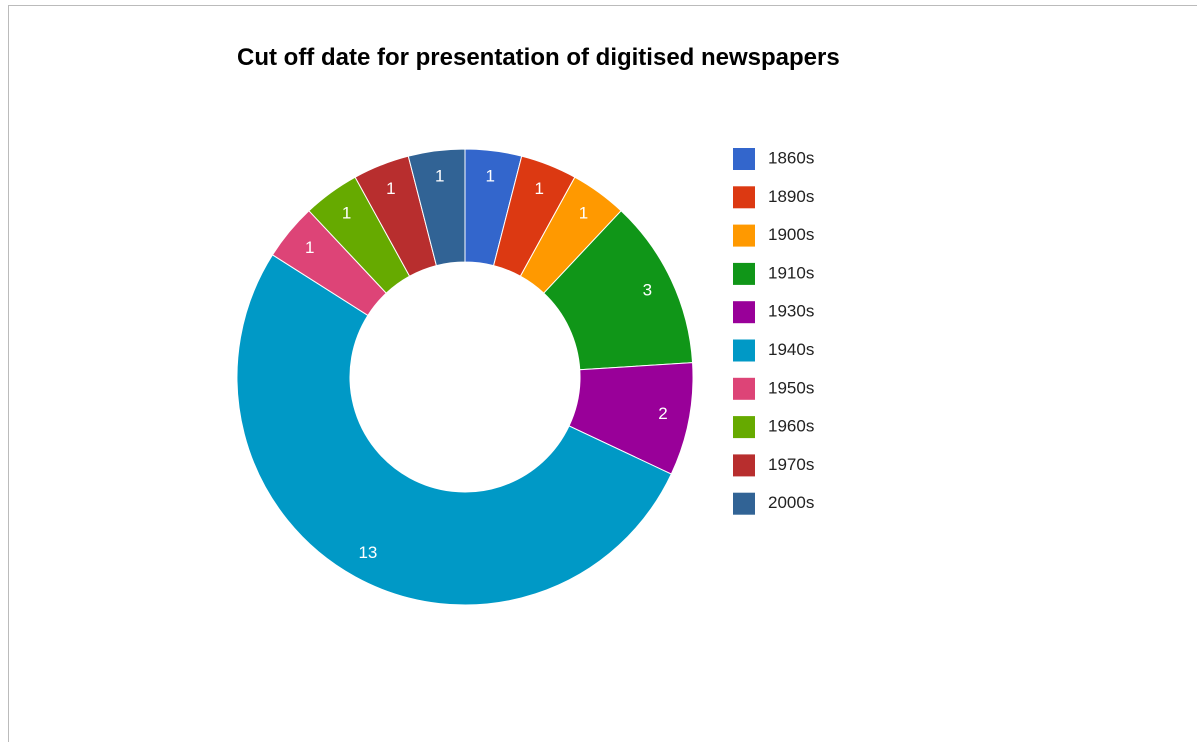  What do you see at coordinates (791, 272) in the screenshot?
I see `legend-label: 1910s` at bounding box center [791, 272].